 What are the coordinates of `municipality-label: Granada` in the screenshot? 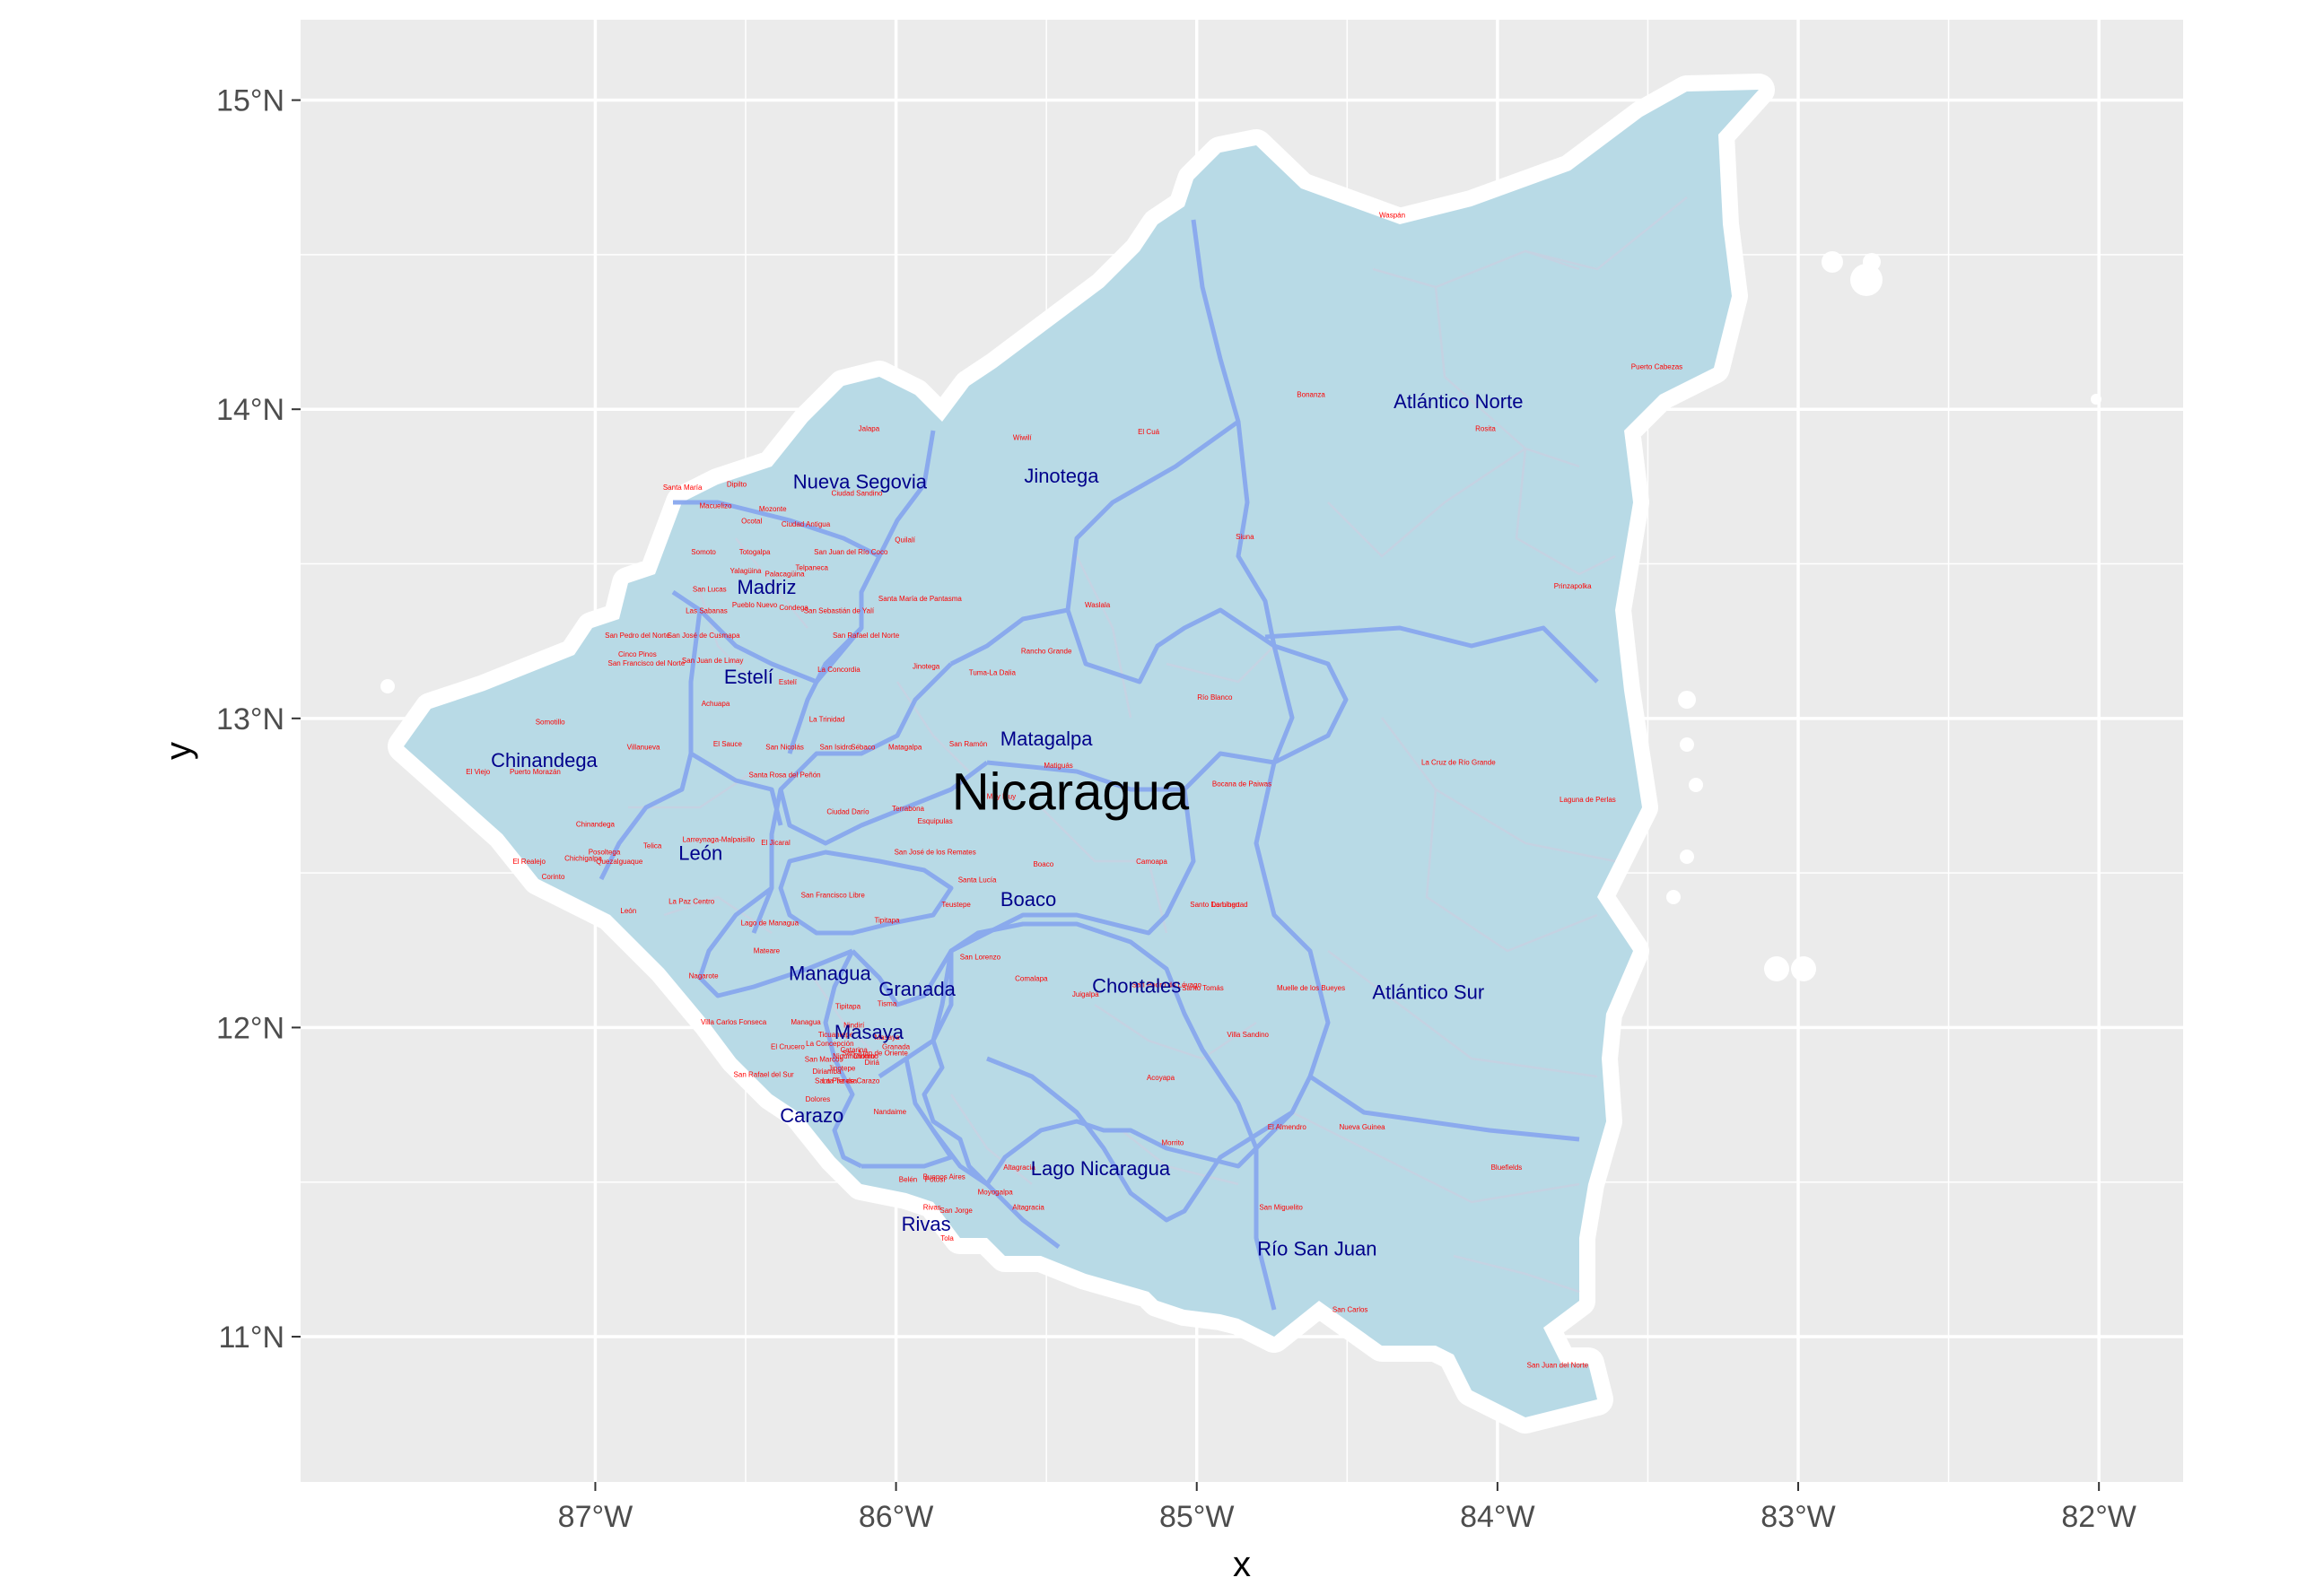 It's located at (897, 1047).